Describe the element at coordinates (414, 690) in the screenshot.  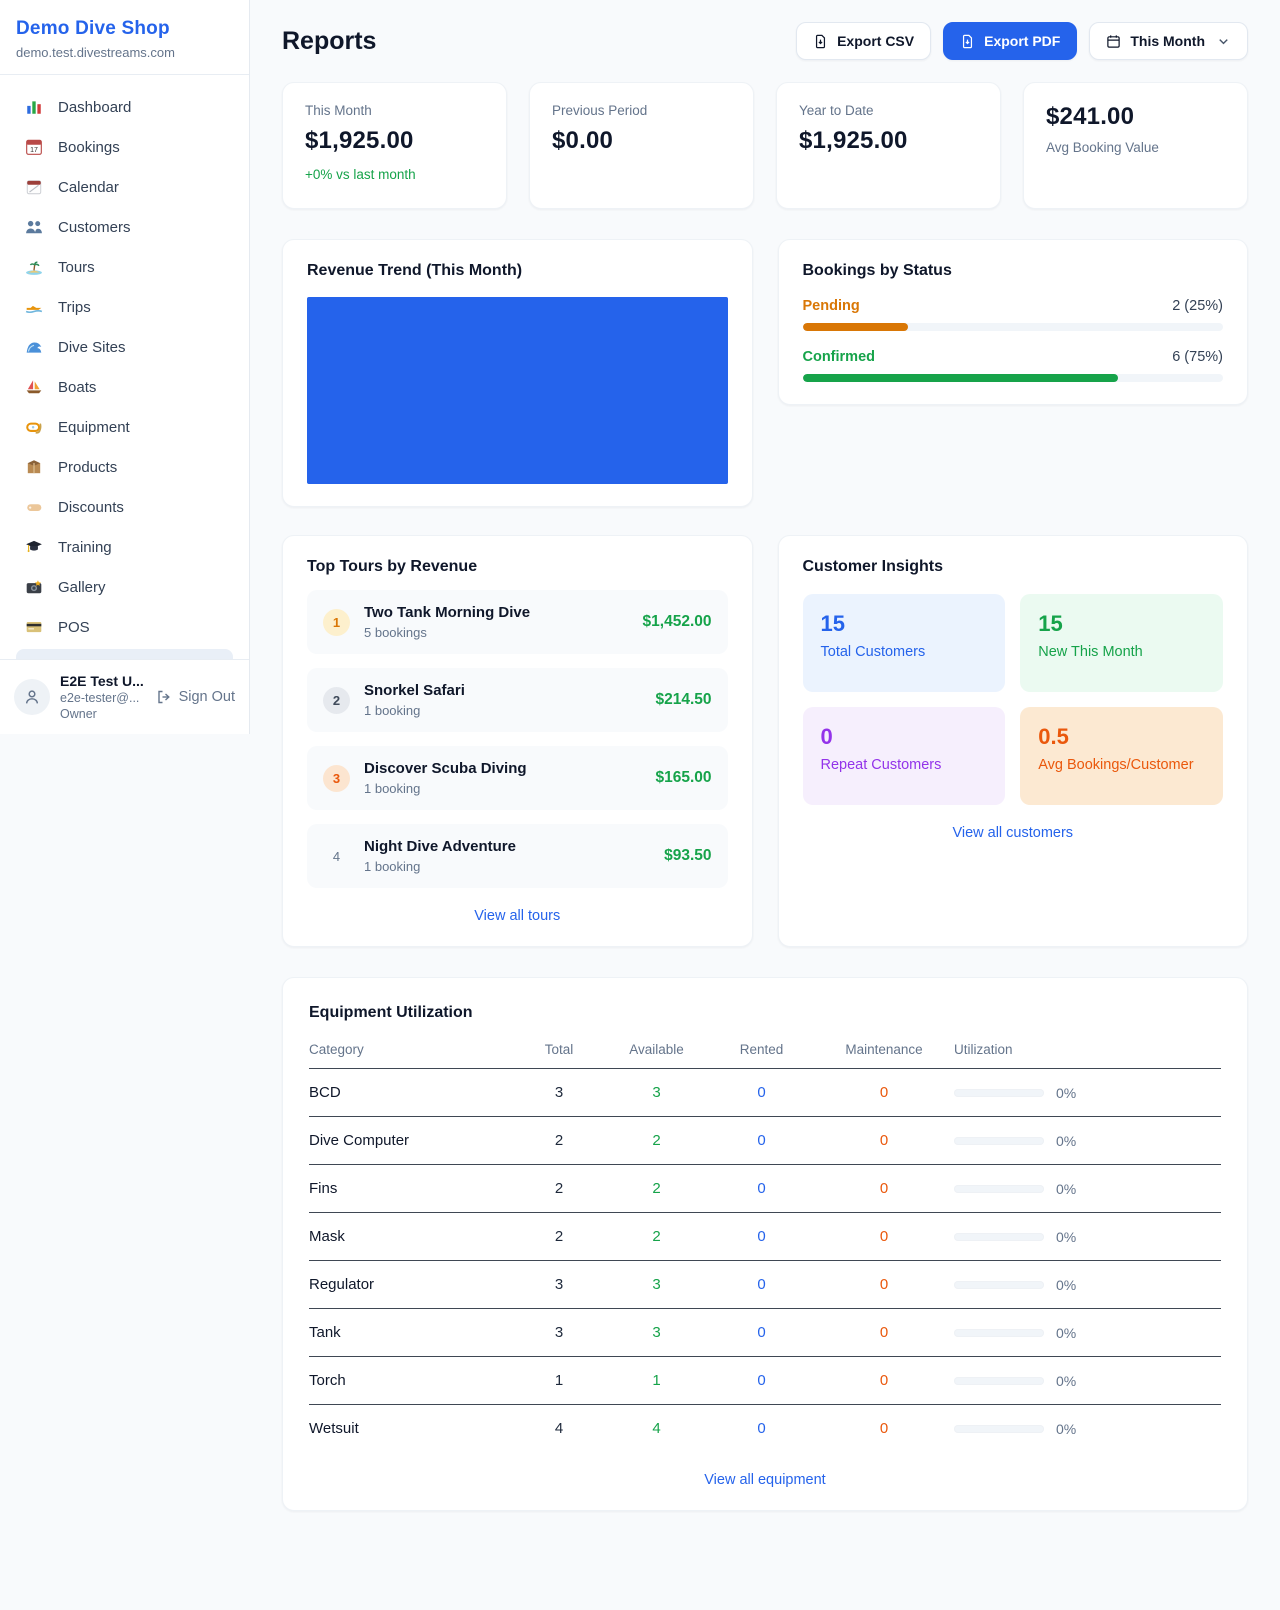
I see `tour-name: Snorkel Safari` at that location.